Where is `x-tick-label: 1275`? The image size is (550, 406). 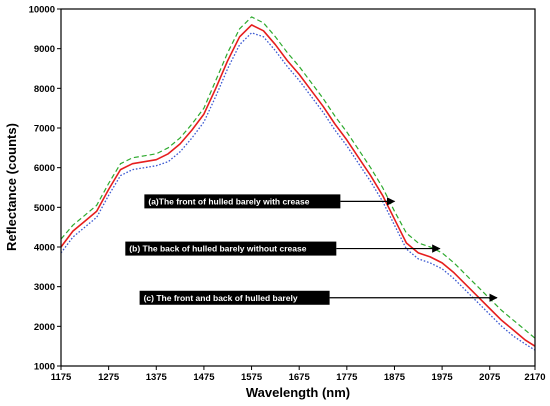
x-tick-label: 1275 is located at coordinates (109, 377).